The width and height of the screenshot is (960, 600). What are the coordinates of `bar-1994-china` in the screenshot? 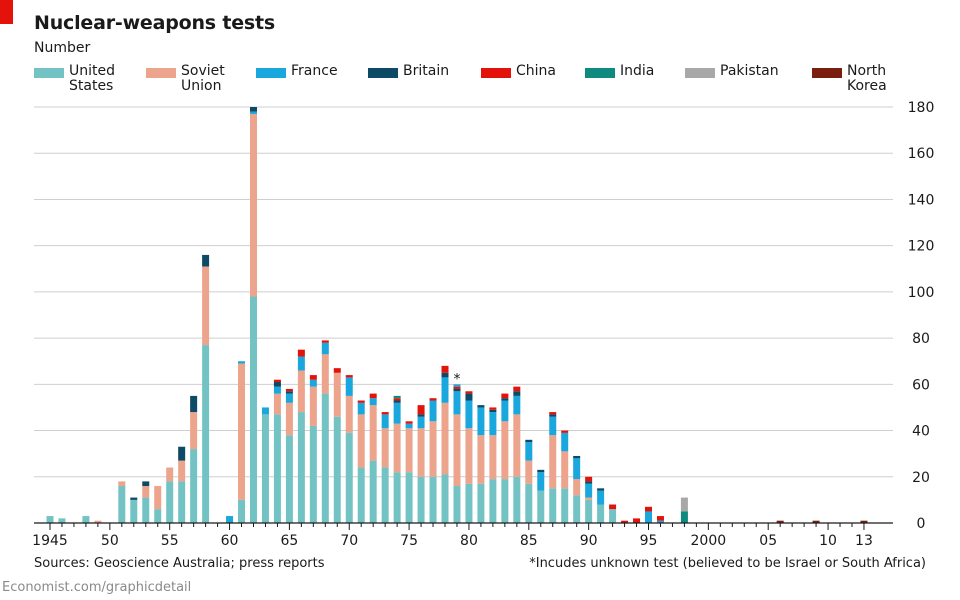 It's located at (637, 520).